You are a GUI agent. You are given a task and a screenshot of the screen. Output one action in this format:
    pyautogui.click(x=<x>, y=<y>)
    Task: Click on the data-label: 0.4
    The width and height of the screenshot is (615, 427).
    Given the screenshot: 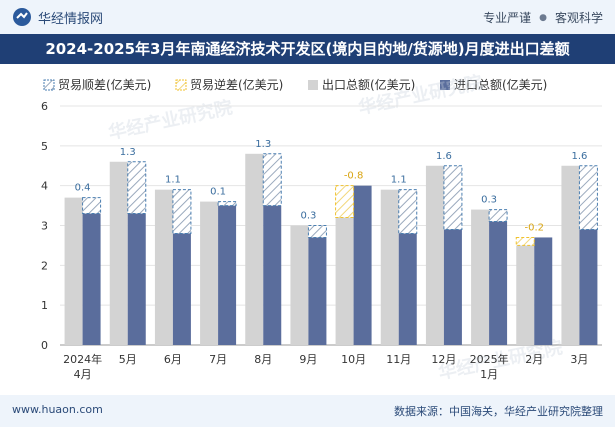 What is the action you would take?
    pyautogui.click(x=83, y=188)
    